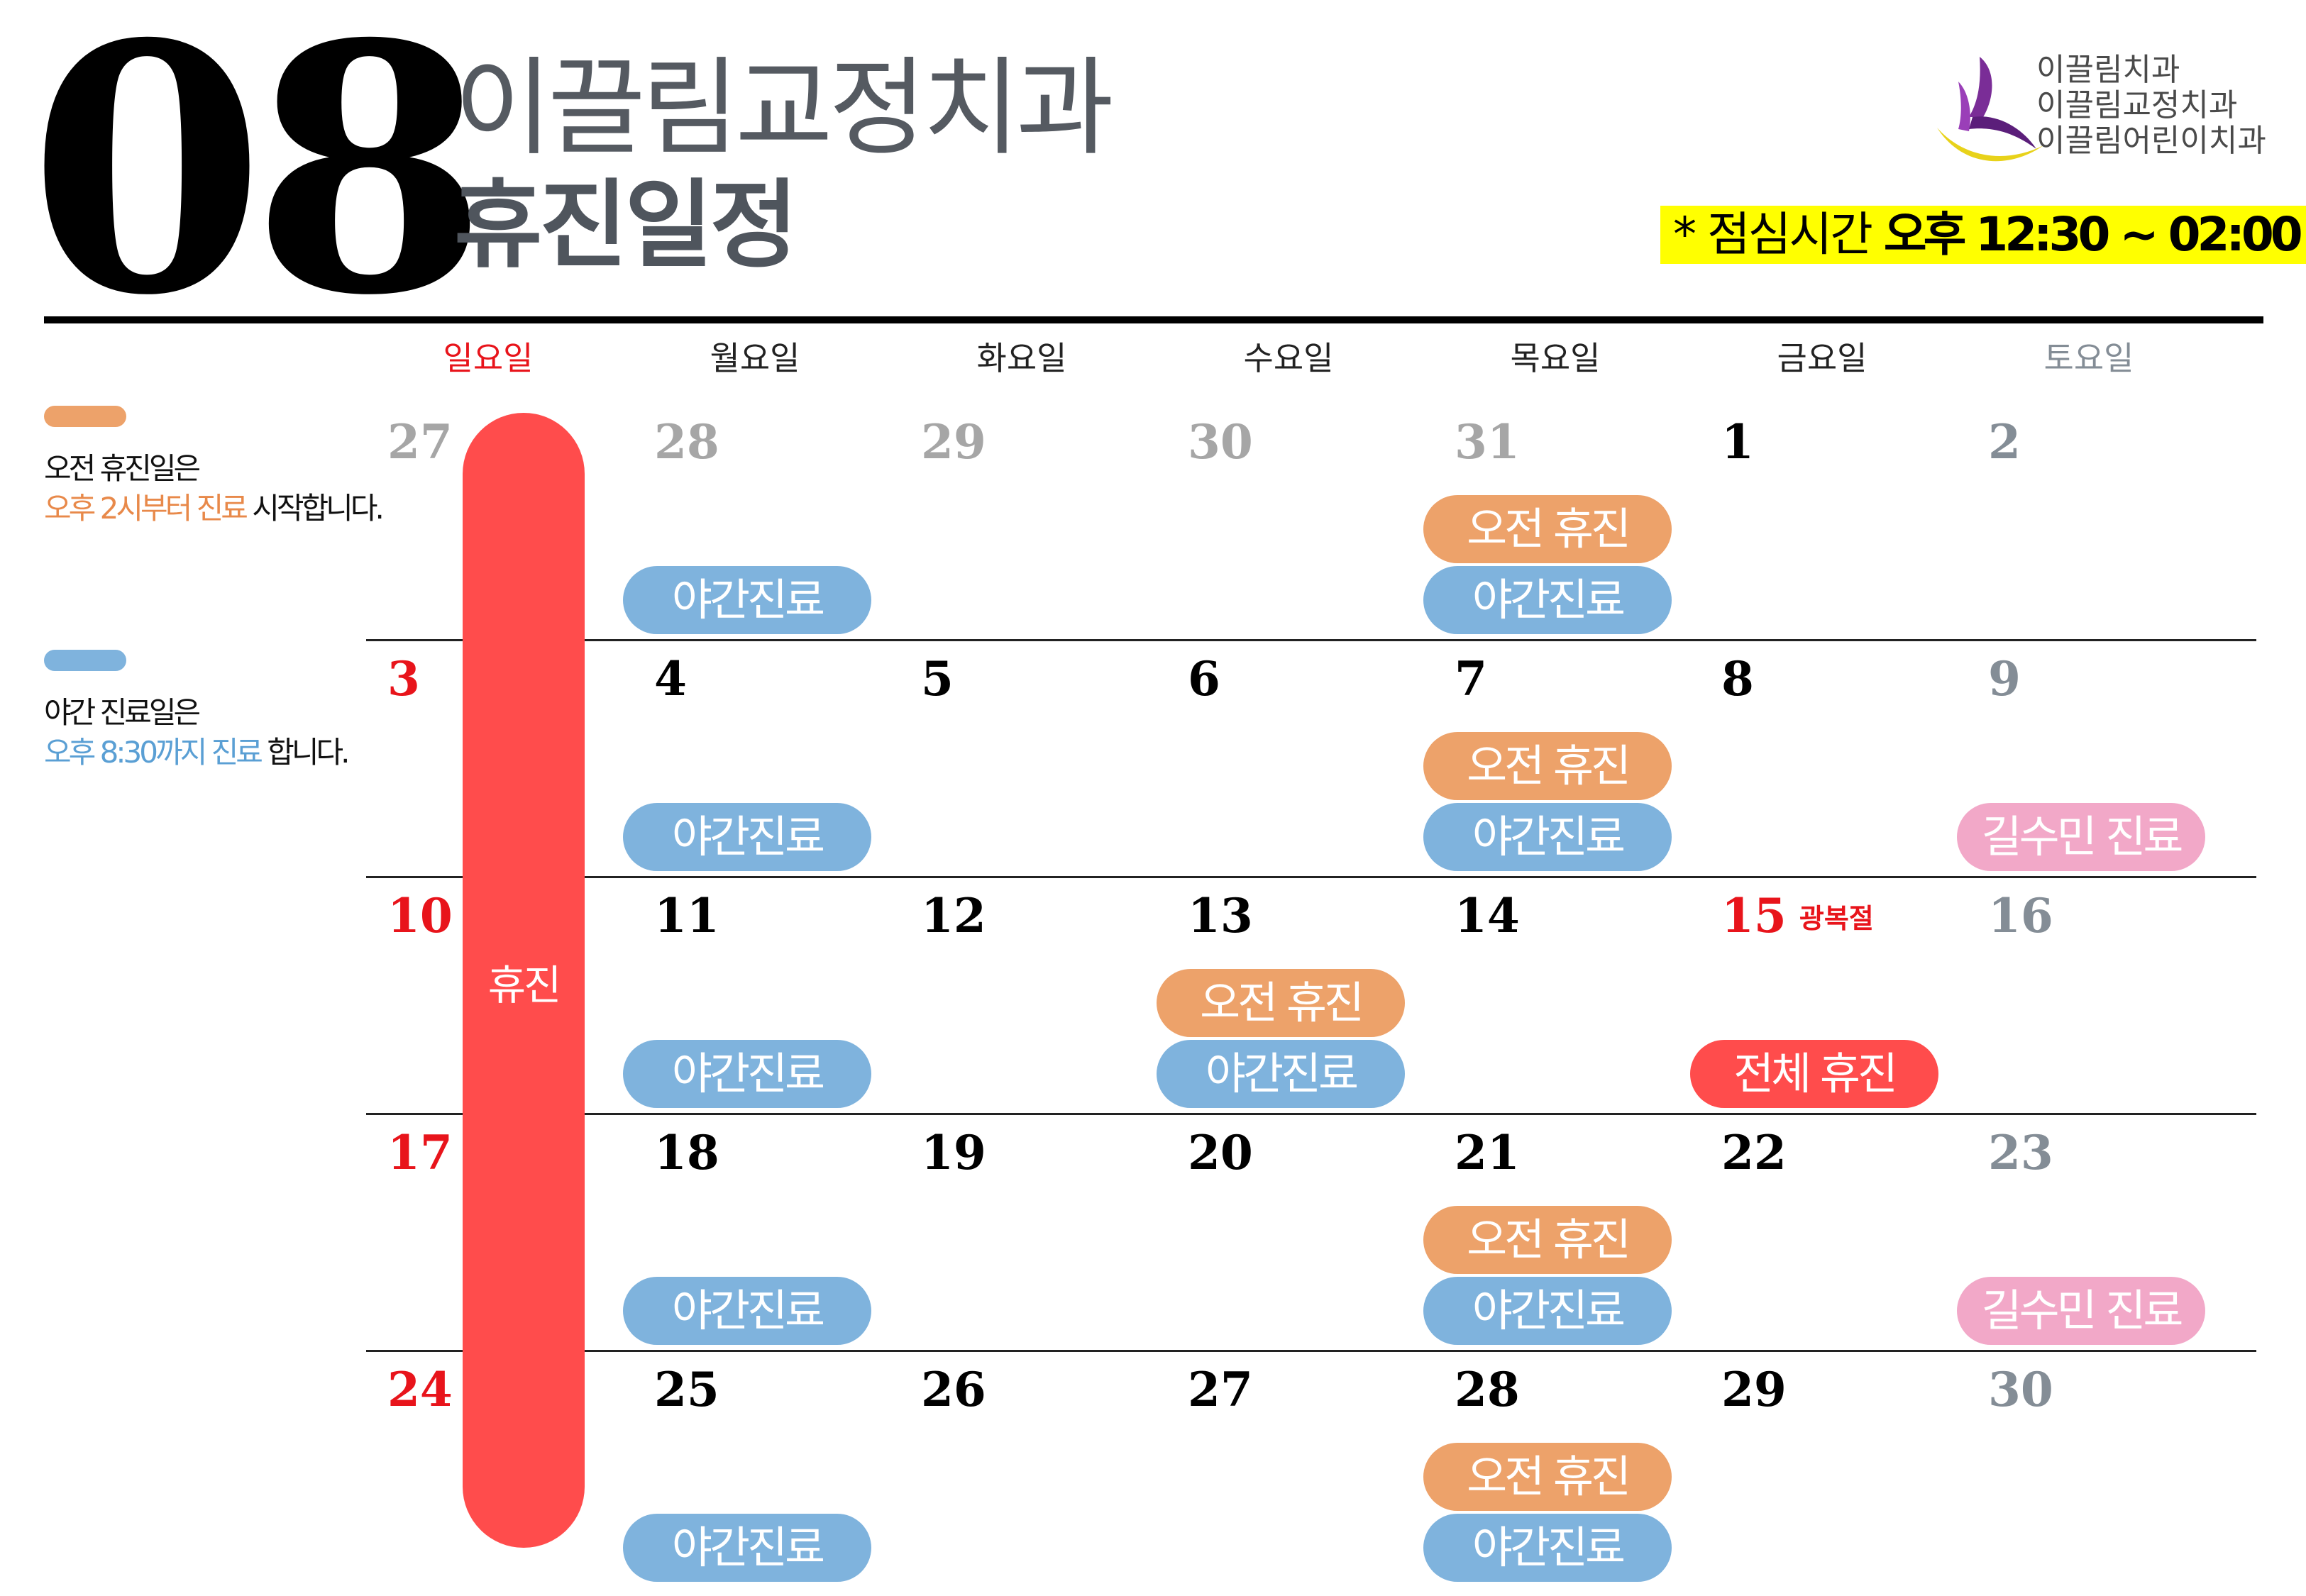 This screenshot has height=1596, width=2306. I want to click on day-number: 21, so click(1487, 1152).